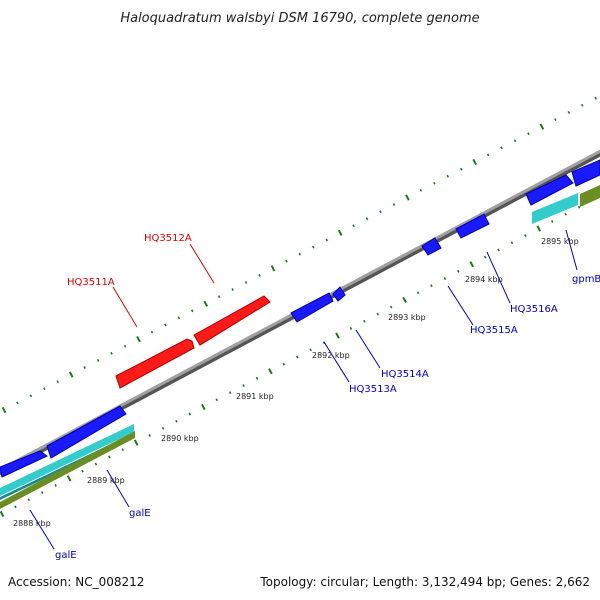 The width and height of the screenshot is (600, 600). What do you see at coordinates (202, 263) in the screenshot?
I see `leader-hq3512a` at bounding box center [202, 263].